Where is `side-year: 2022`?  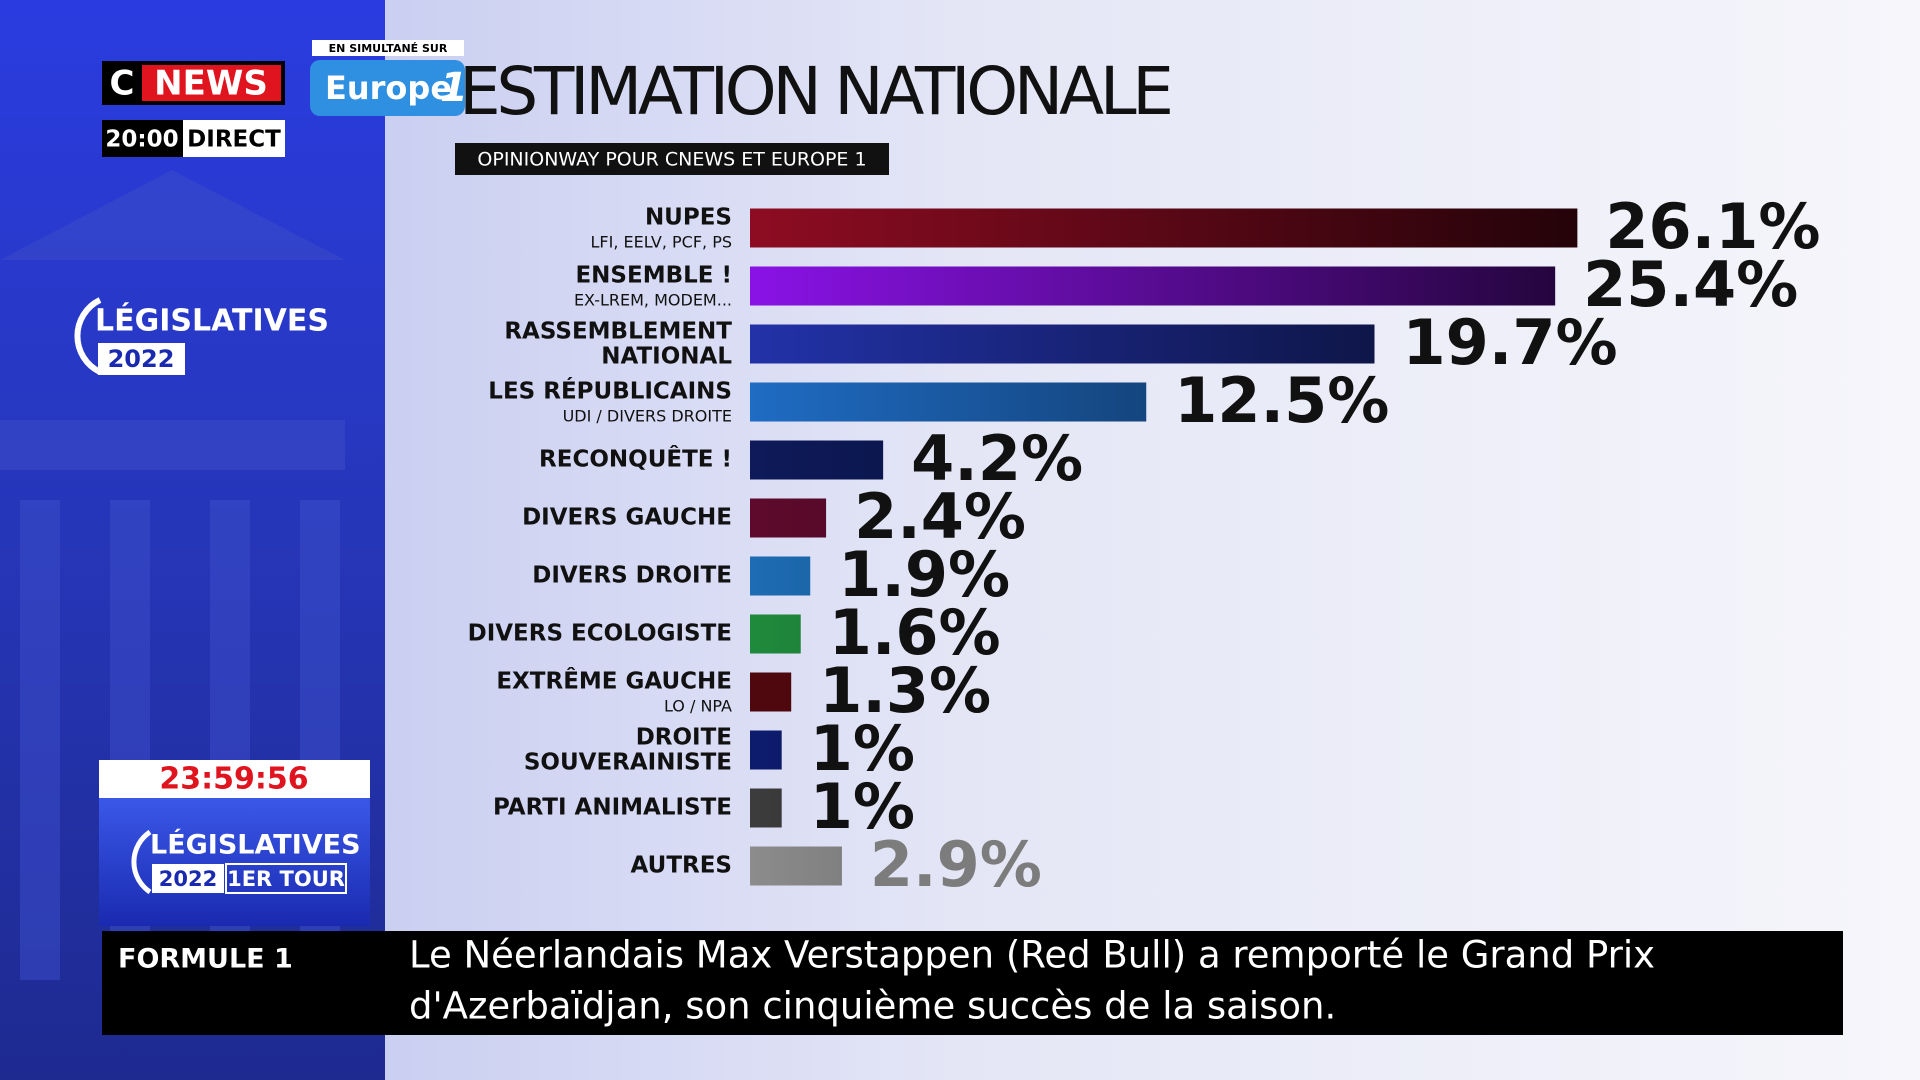
side-year: 2022 is located at coordinates (141, 359).